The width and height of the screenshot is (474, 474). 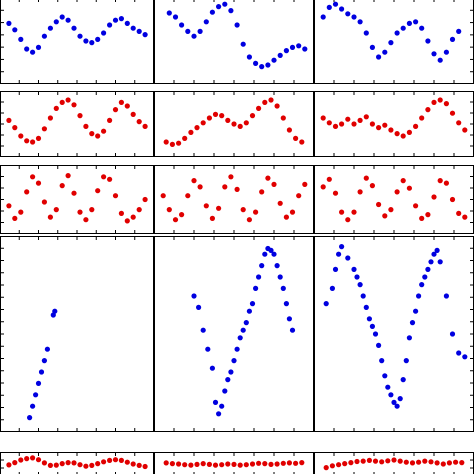 What do you see at coordinates (234, 334) in the screenshot?
I see `panel-frame-r3-c1` at bounding box center [234, 334].